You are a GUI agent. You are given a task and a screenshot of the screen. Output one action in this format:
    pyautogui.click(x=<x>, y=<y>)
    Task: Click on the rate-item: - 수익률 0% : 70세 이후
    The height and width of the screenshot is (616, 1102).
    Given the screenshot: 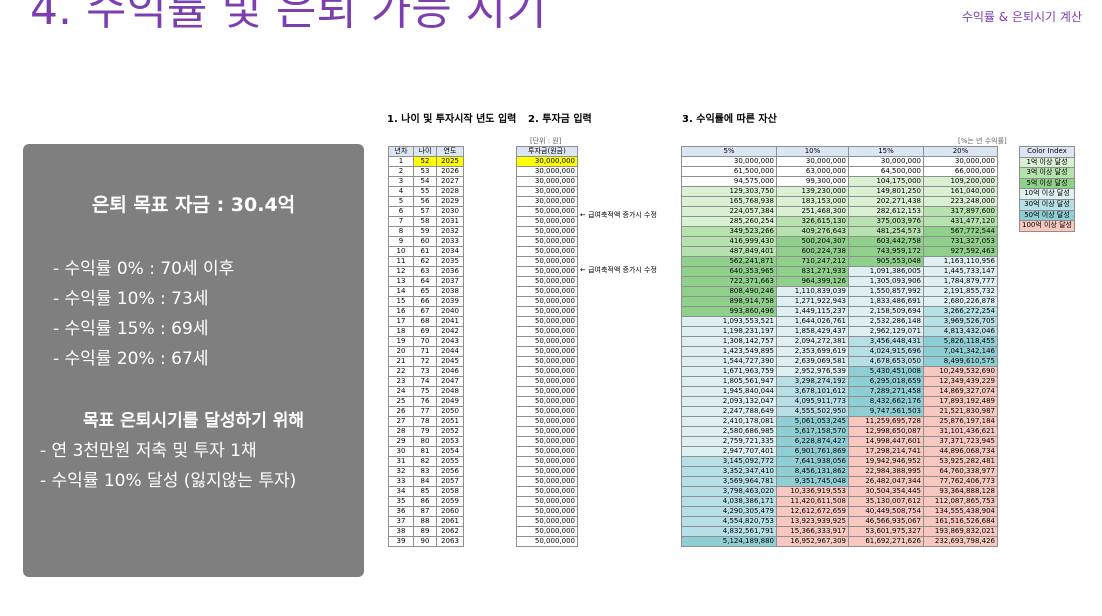 What is the action you would take?
    pyautogui.click(x=144, y=269)
    